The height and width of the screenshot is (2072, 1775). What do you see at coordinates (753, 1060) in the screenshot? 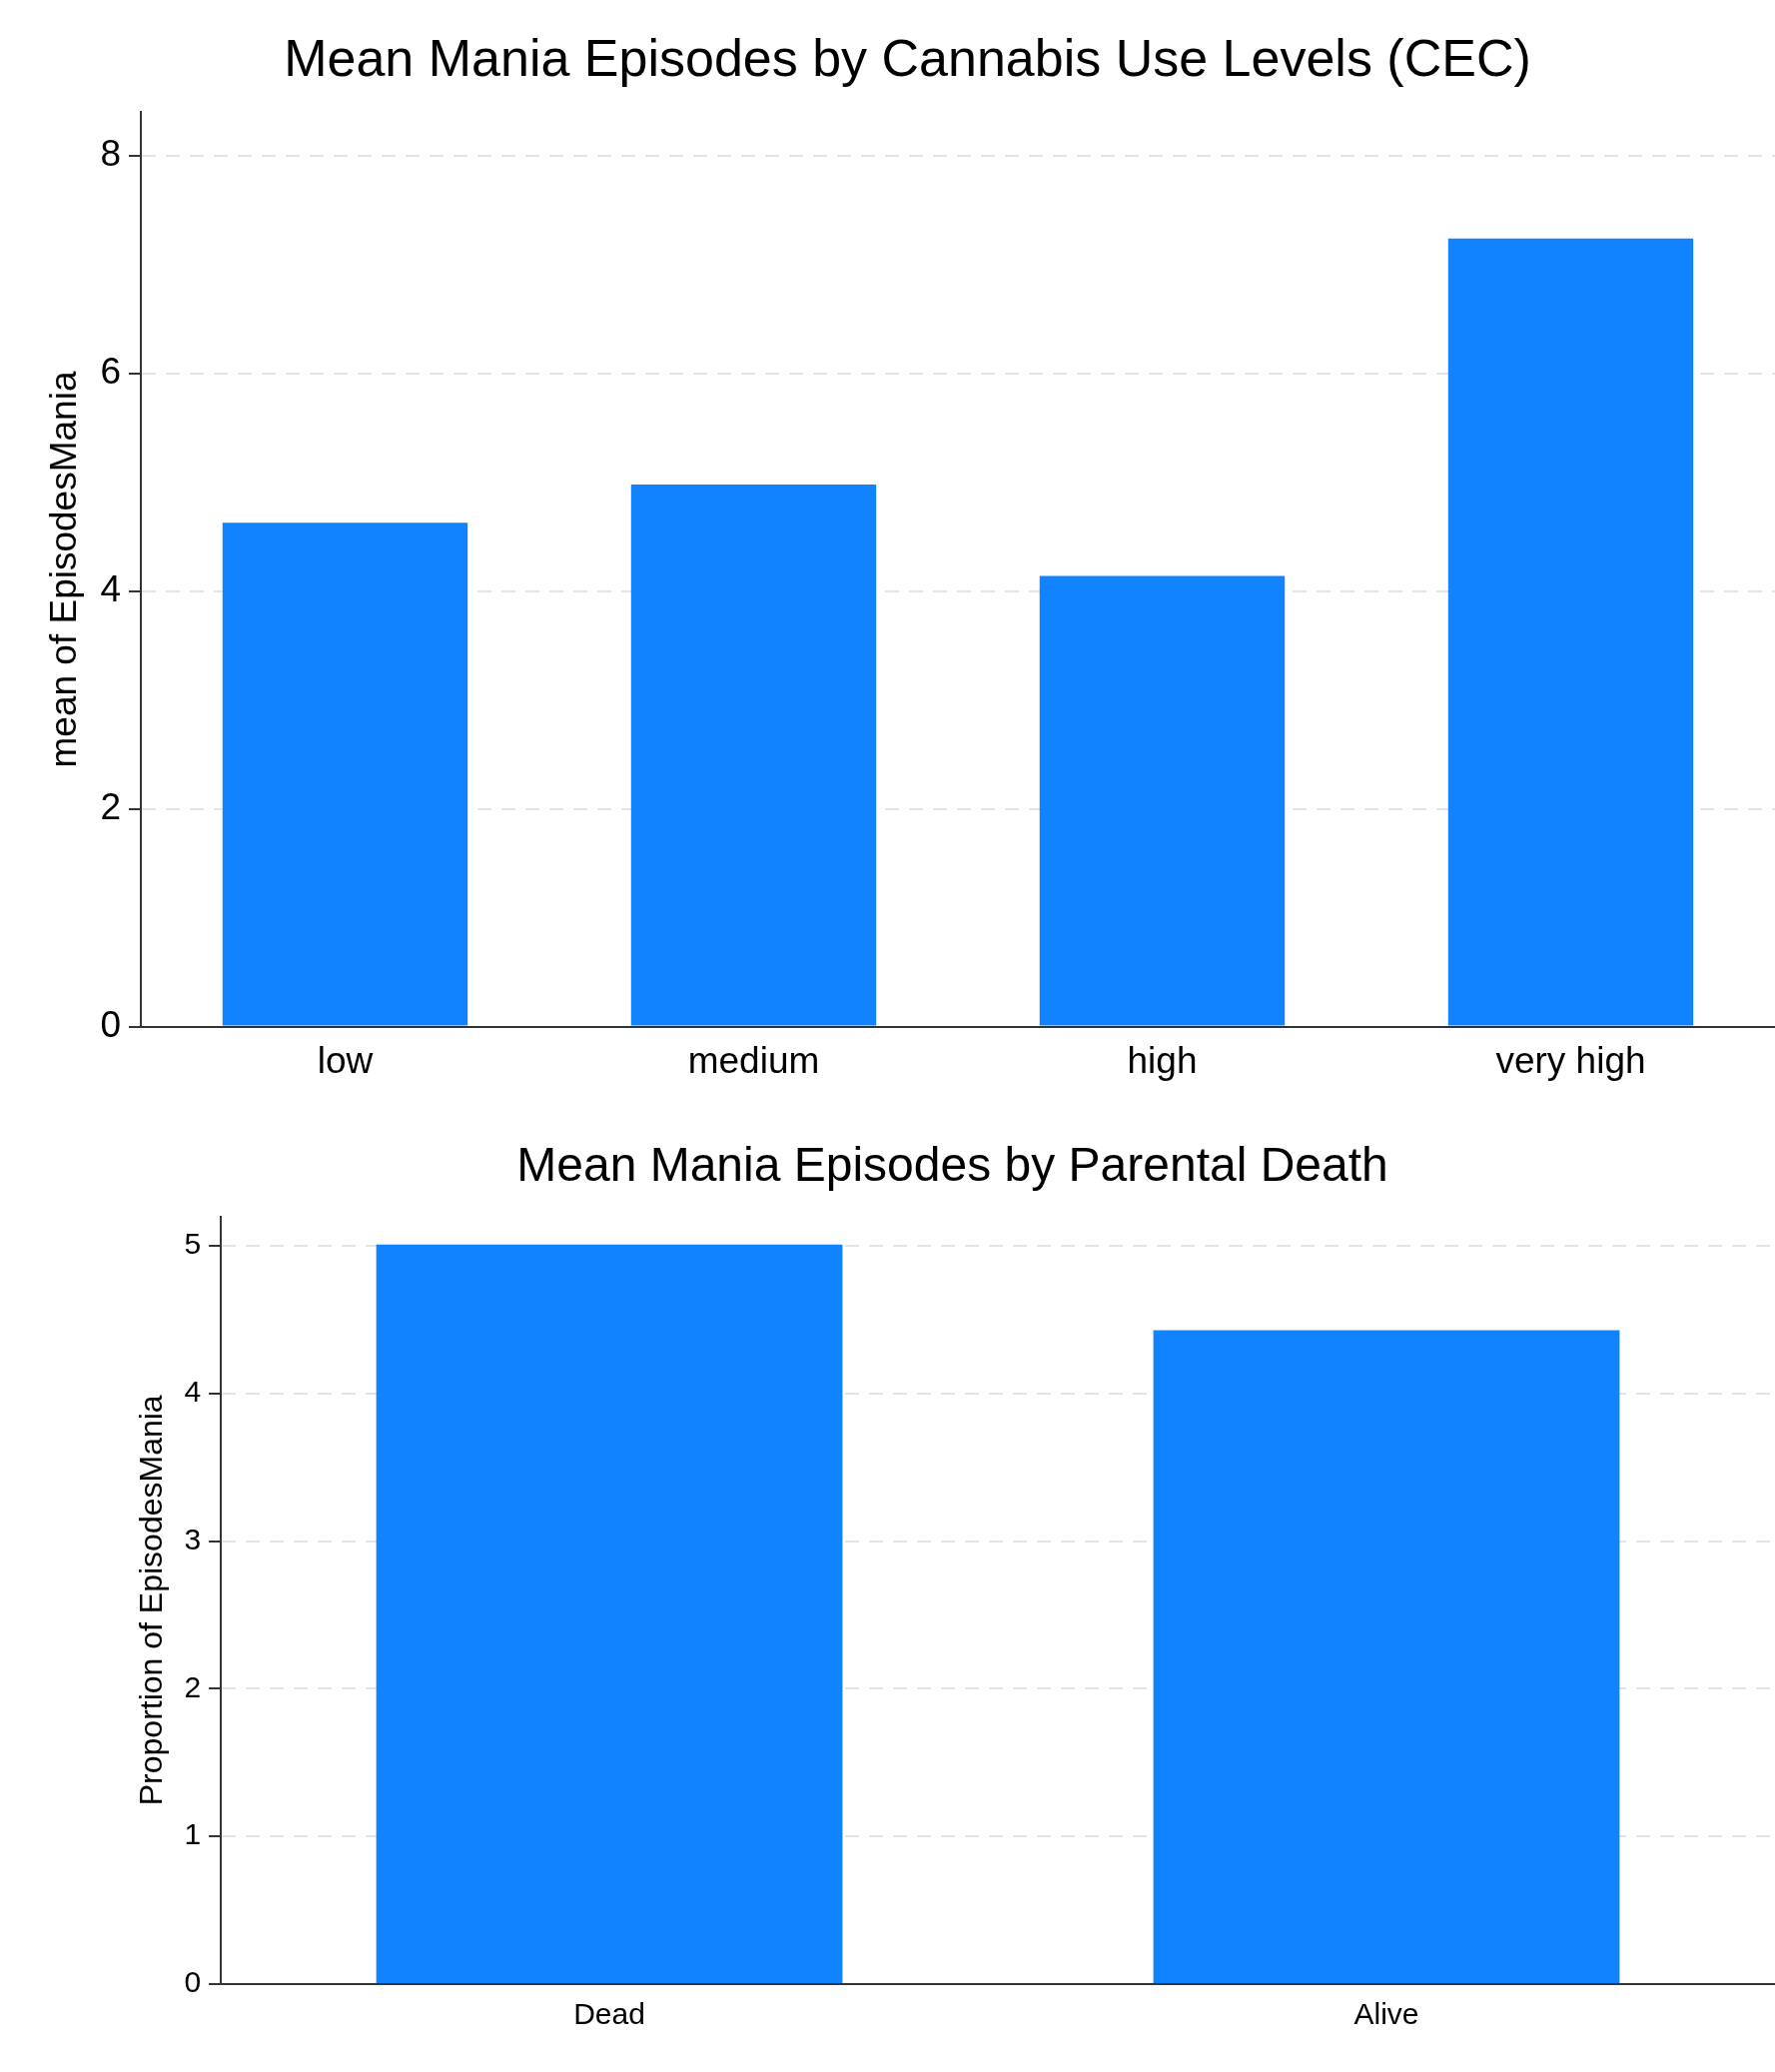
I see `x-tick-label: medium` at bounding box center [753, 1060].